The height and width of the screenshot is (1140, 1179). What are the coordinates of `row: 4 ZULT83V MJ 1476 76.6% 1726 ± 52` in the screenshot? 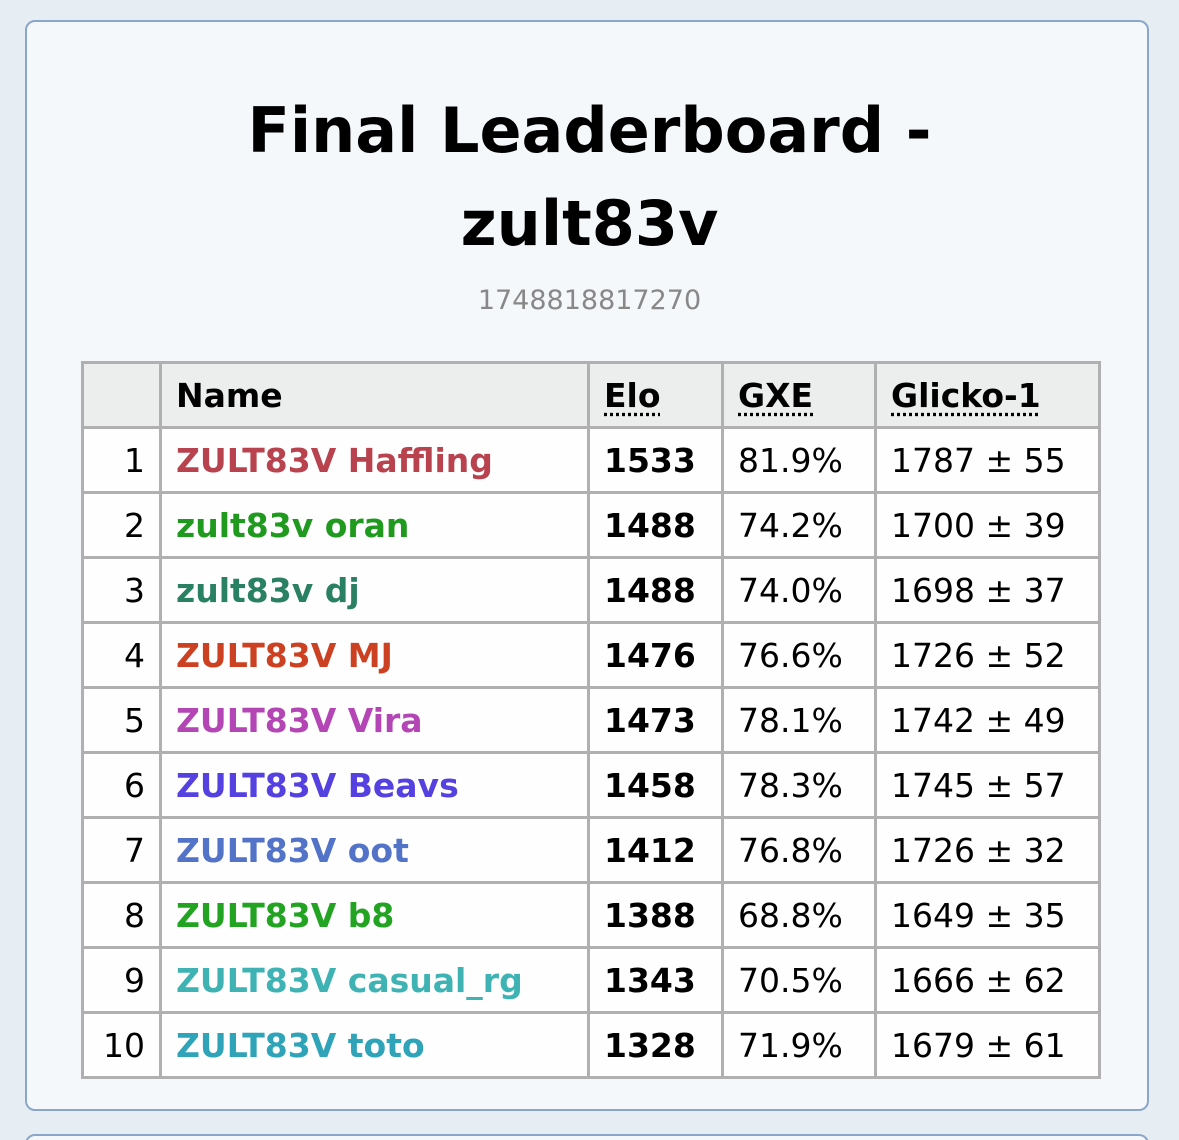 It's located at (591, 655).